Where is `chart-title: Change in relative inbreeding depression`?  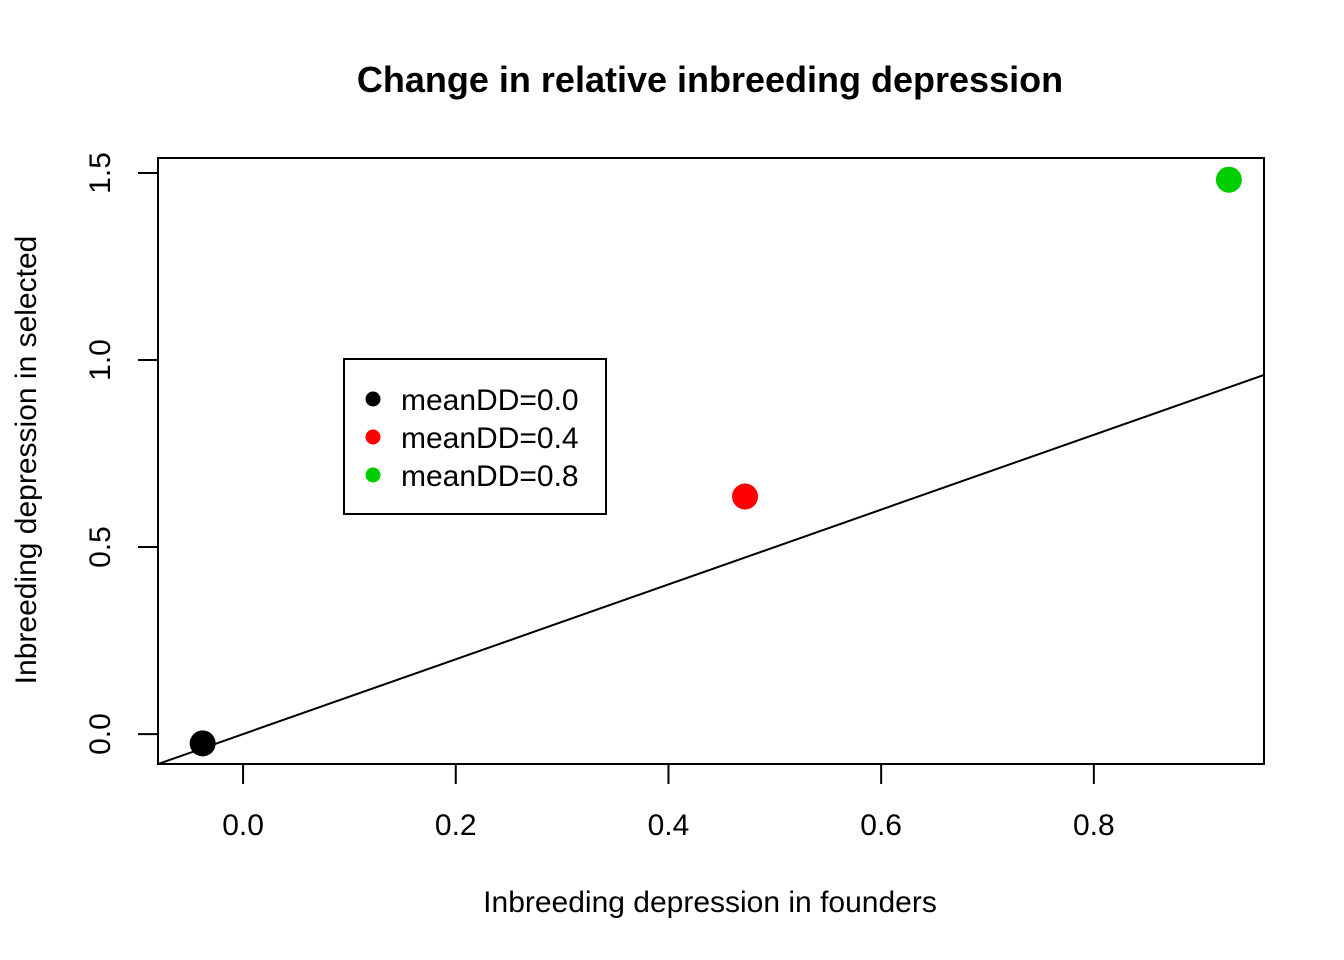
chart-title: Change in relative inbreeding depression is located at coordinates (710, 79).